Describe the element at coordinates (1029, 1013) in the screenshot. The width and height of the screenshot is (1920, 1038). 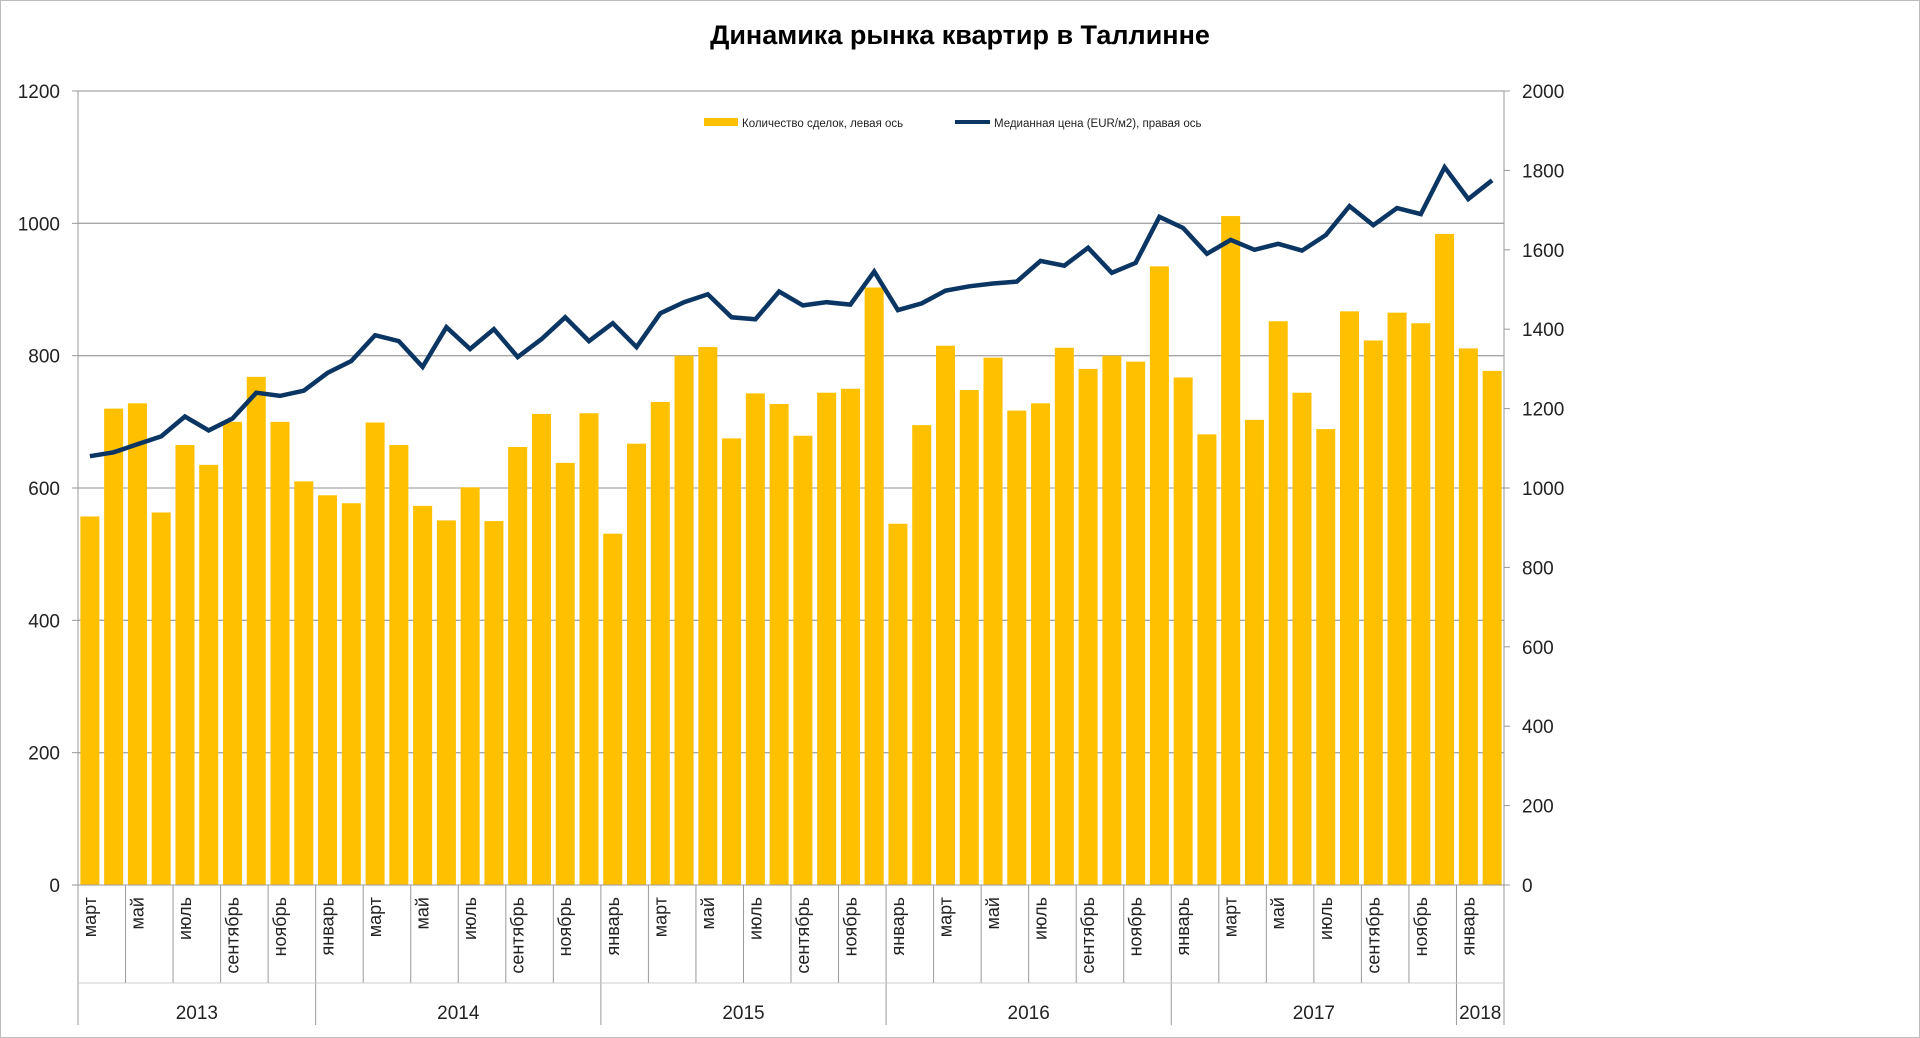
I see `year-label: 2016` at that location.